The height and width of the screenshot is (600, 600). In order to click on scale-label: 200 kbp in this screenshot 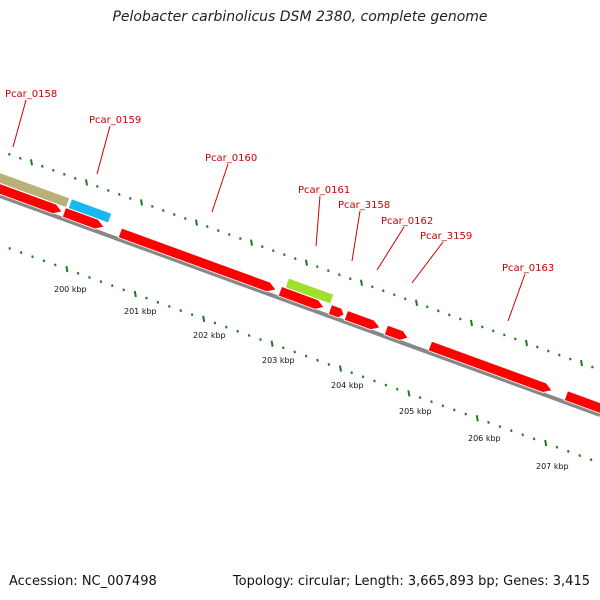, I will do `click(70, 289)`.